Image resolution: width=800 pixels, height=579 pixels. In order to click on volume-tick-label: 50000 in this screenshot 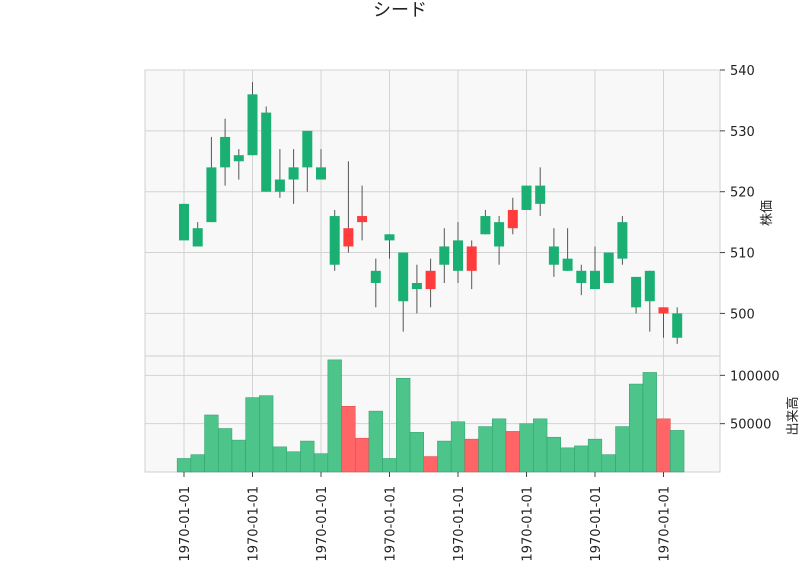, I will do `click(750, 425)`.